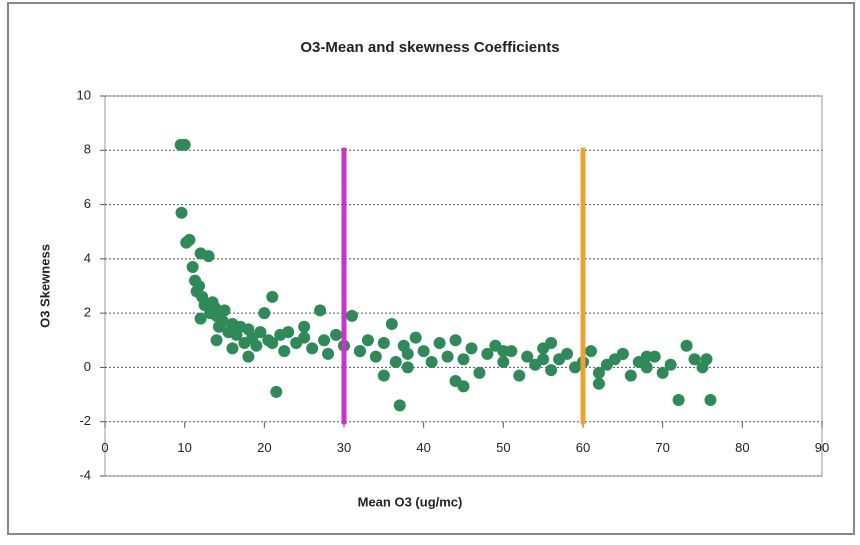  Describe the element at coordinates (87, 149) in the screenshot. I see `y-tick-label: 8` at that location.